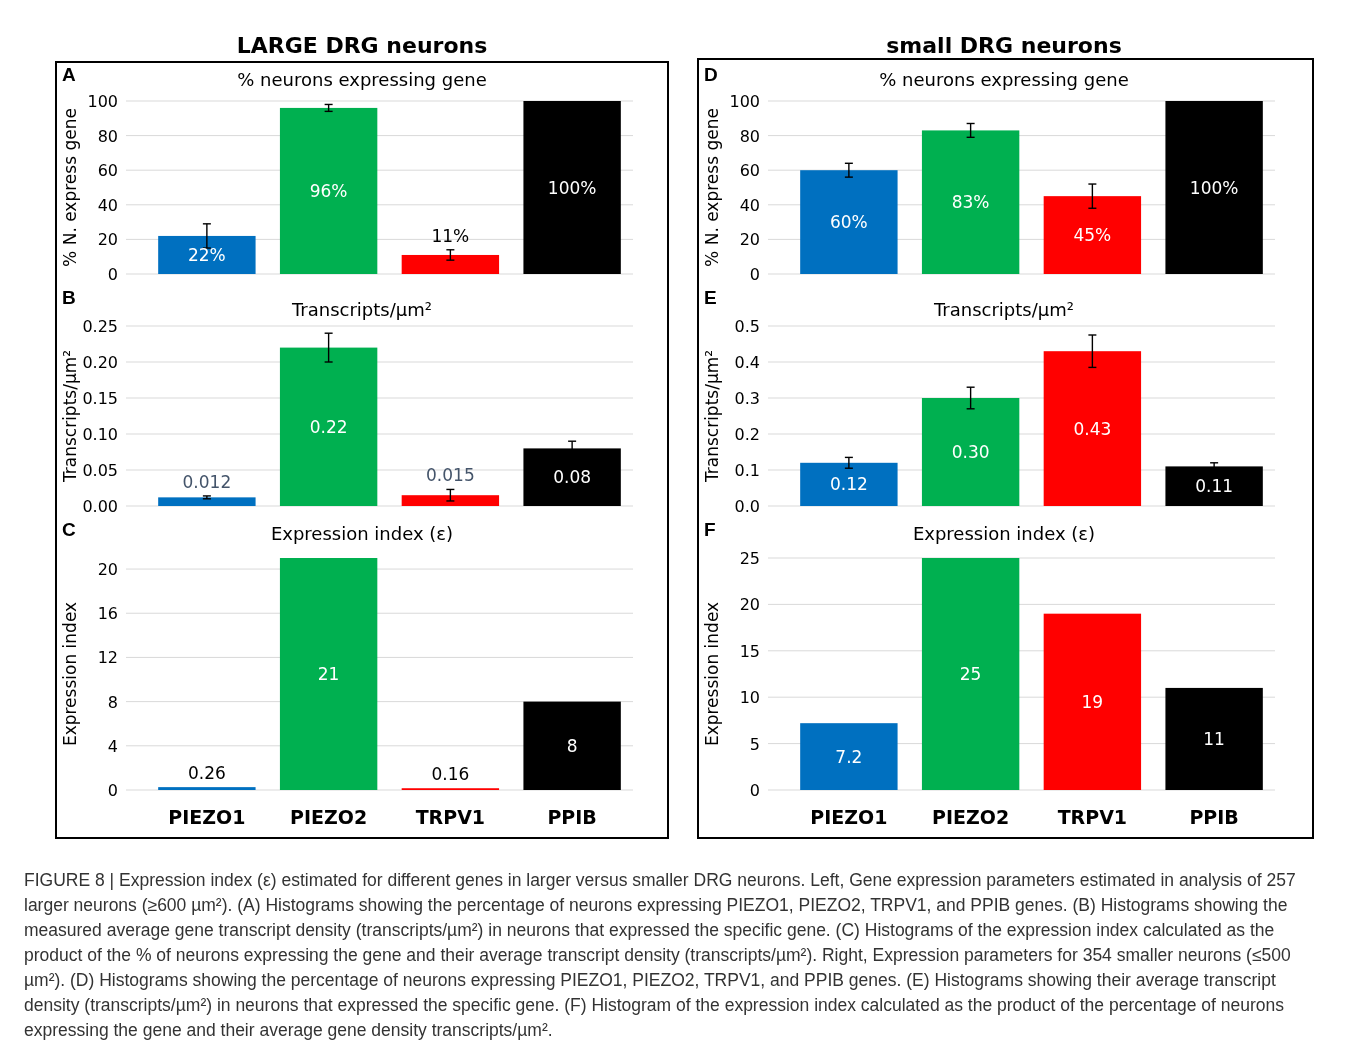  What do you see at coordinates (107, 614) in the screenshot?
I see `y-tick-label: 16` at bounding box center [107, 614].